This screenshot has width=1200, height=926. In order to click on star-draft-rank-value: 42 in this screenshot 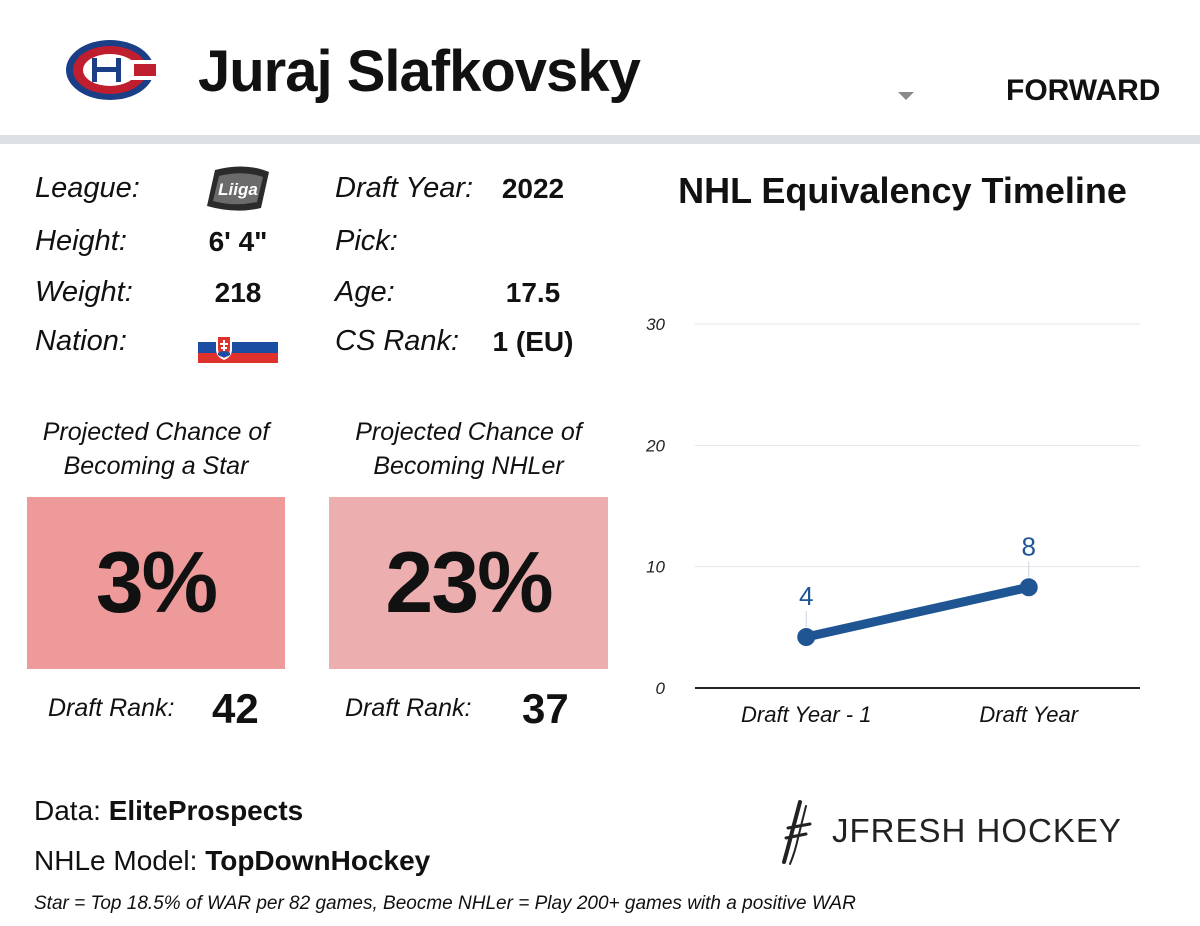, I will do `click(235, 708)`.